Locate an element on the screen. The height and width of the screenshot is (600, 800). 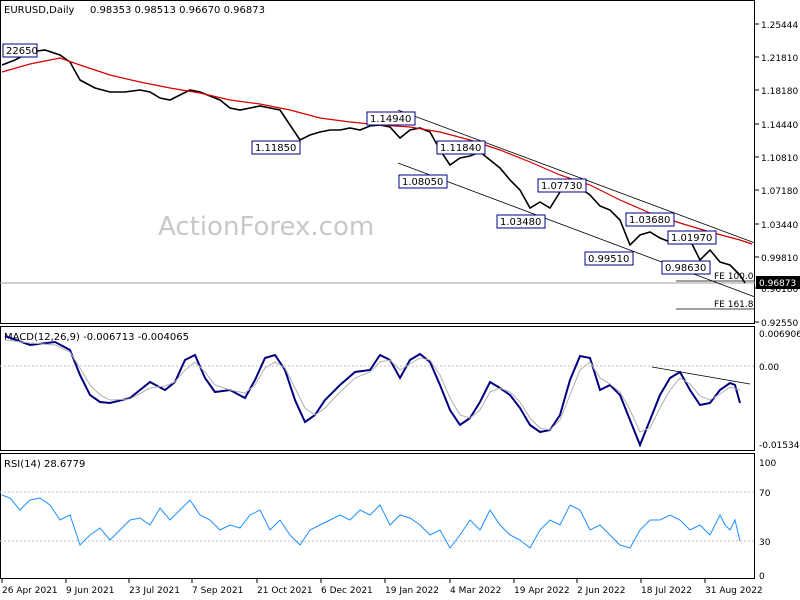
price-label: 1.01970 is located at coordinates (691, 238).